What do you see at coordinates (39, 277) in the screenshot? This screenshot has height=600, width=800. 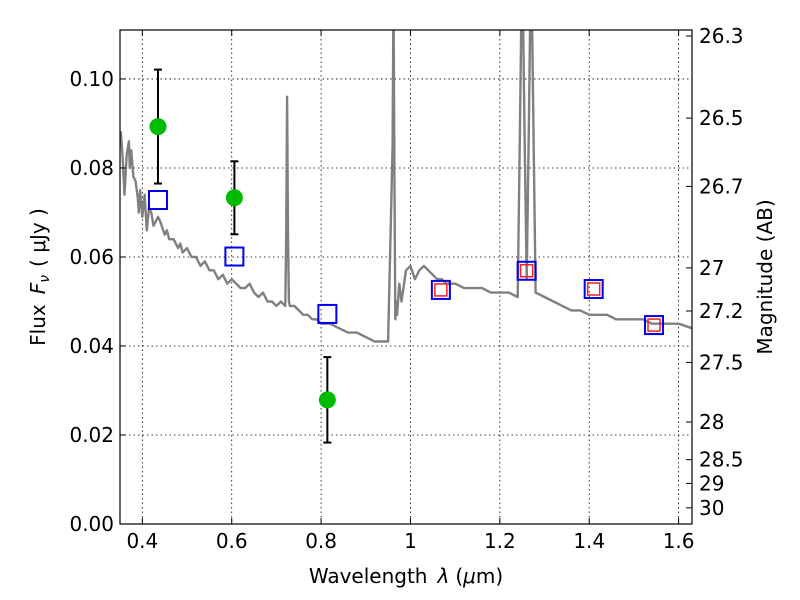 I see `y-axis-label: FluxFν( μJy )` at bounding box center [39, 277].